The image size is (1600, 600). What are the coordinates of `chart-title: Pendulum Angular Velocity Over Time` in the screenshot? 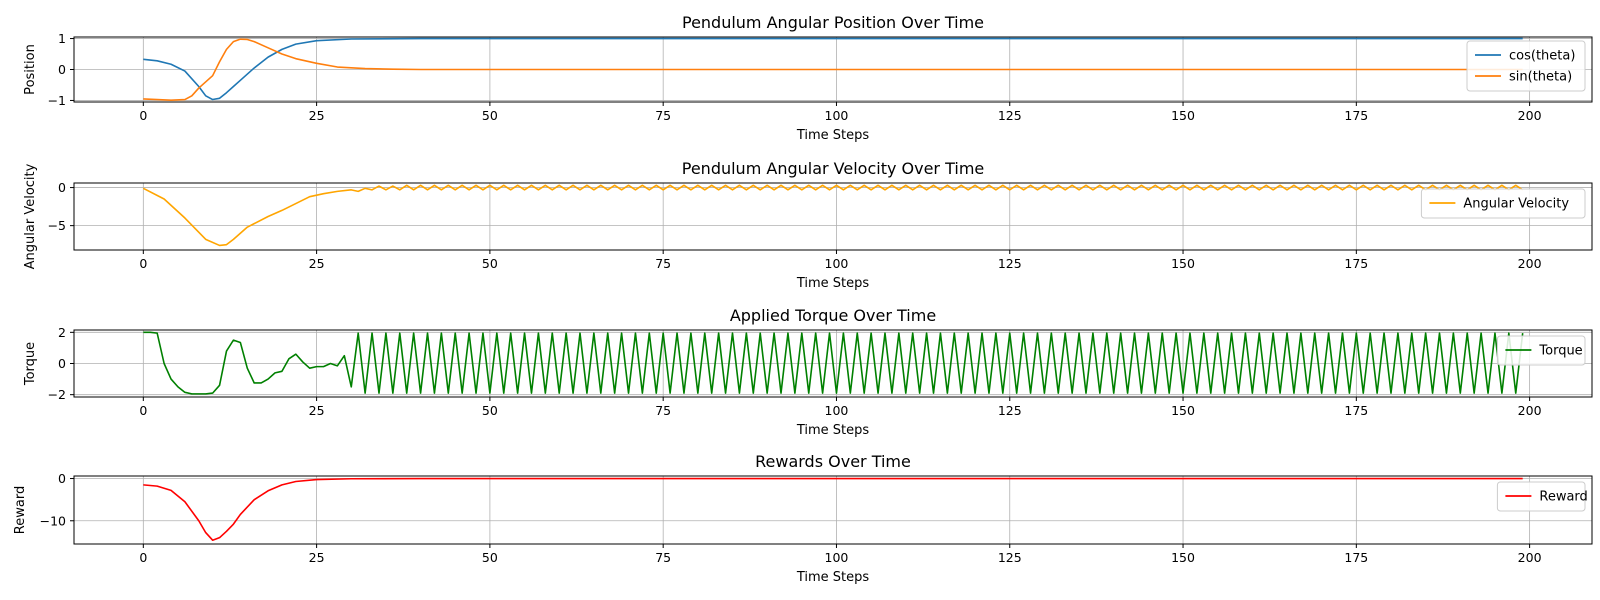 It's located at (833, 168).